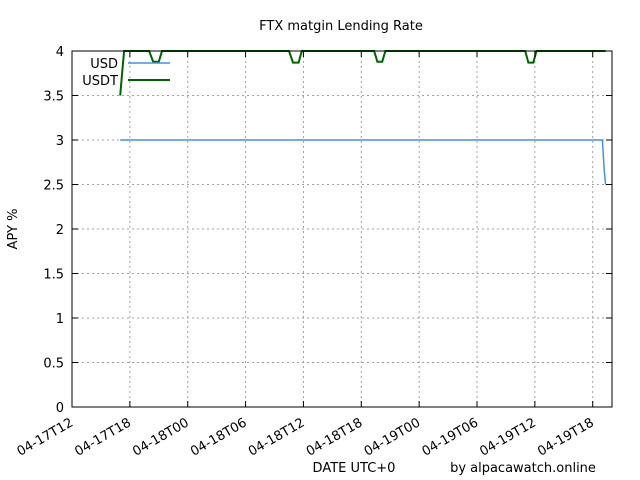  I want to click on x-tick-label: 04-19T06, so click(450, 437).